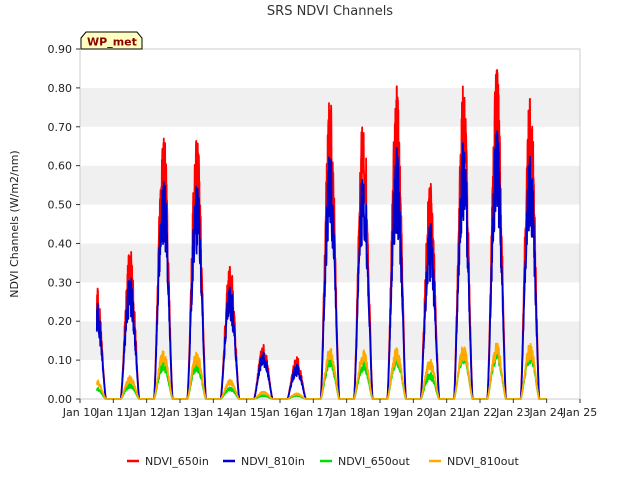 The height and width of the screenshot is (480, 640). What do you see at coordinates (212, 412) in the screenshot?
I see `x-tick-label: Jan 14` at bounding box center [212, 412].